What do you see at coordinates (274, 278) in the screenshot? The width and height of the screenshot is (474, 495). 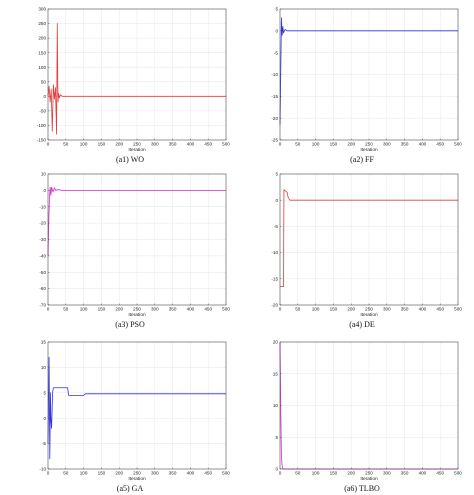 I see `y-tick-label: -15` at bounding box center [274, 278].